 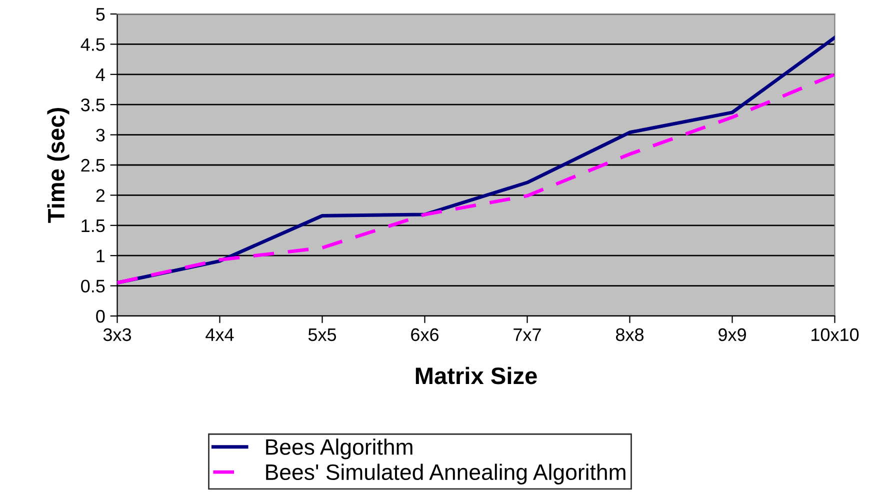 I want to click on legend-label: Bees Algorithm, so click(x=339, y=449).